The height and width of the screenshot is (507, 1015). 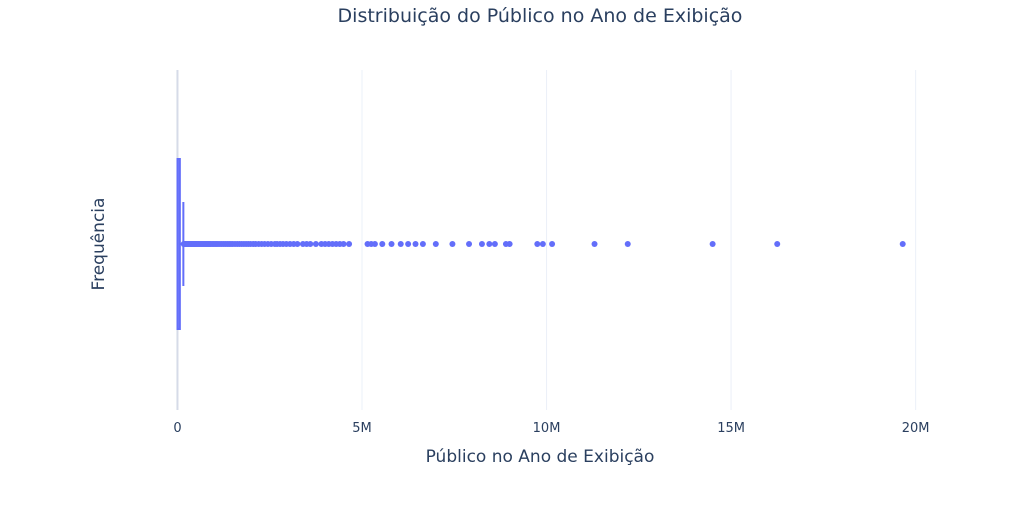 I want to click on outlier-points, so click(x=543, y=244).